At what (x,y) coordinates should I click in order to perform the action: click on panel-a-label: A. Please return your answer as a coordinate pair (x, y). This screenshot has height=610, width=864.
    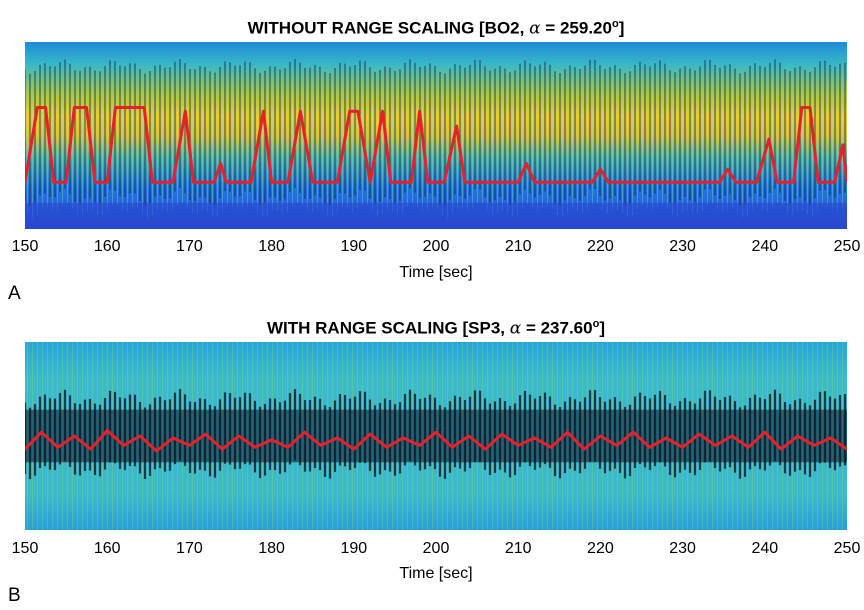
    Looking at the image, I should click on (14, 293).